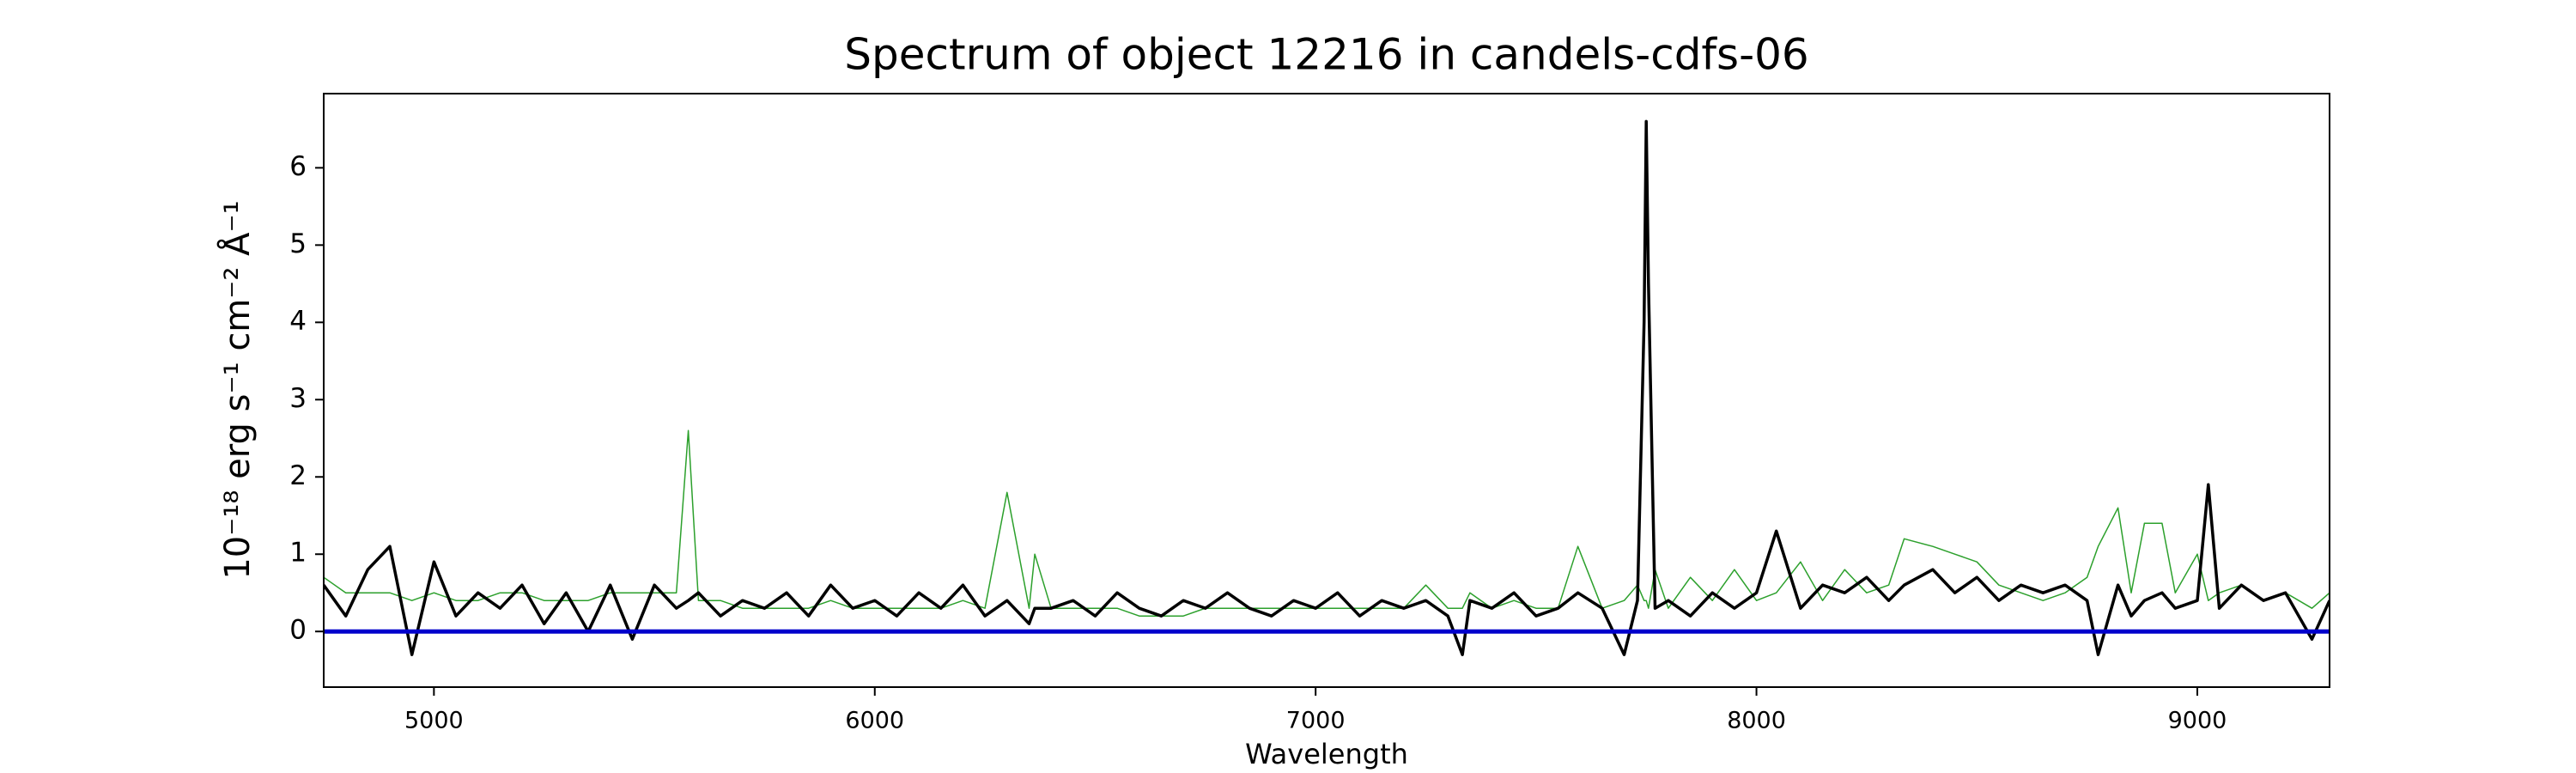 This screenshot has width=2576, height=773. I want to click on y-tick-label: 5, so click(298, 243).